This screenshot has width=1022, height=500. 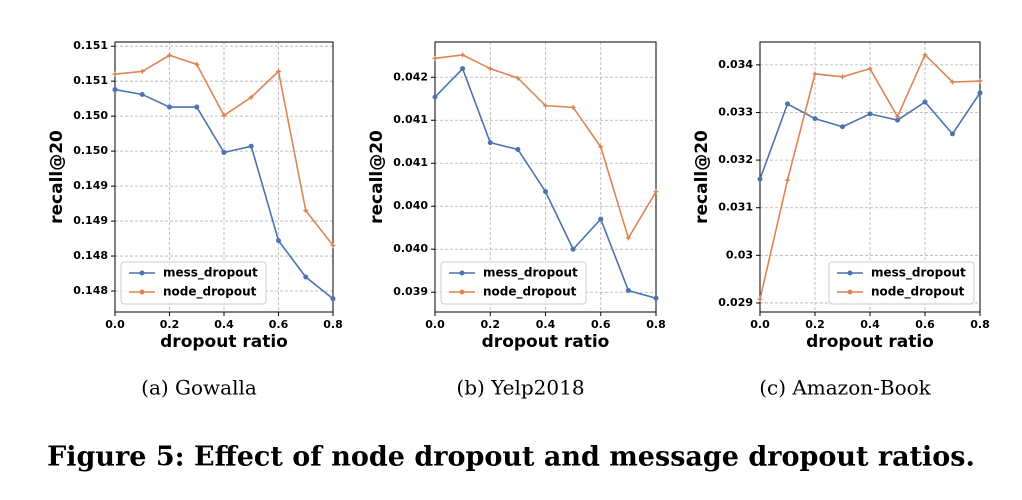 I want to click on plot-frame, so click(x=224, y=177).